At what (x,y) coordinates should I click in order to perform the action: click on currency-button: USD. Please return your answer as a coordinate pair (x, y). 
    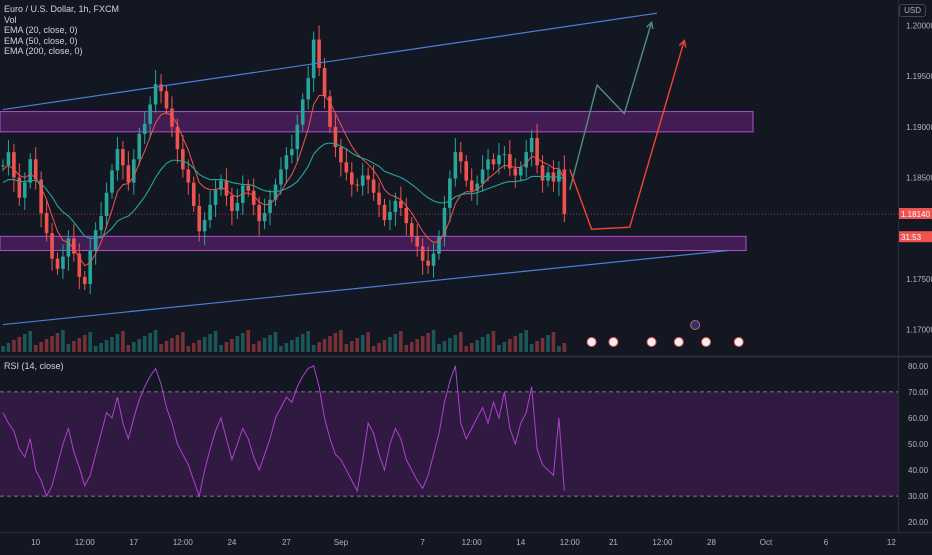
    Looking at the image, I should click on (912, 10).